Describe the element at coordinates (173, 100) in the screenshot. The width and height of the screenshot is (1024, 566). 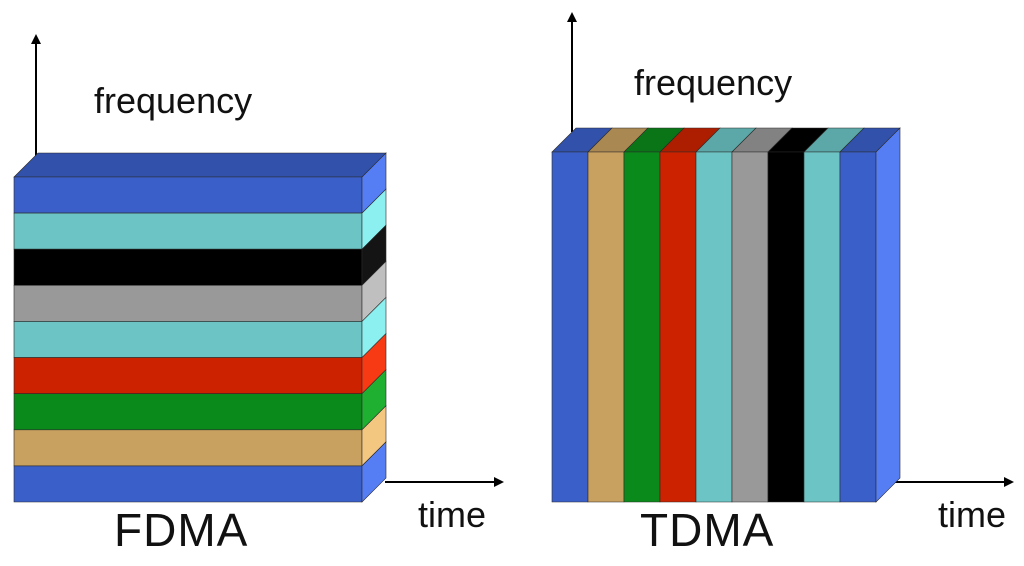
I see `fdma-frequency-label: frequency` at that location.